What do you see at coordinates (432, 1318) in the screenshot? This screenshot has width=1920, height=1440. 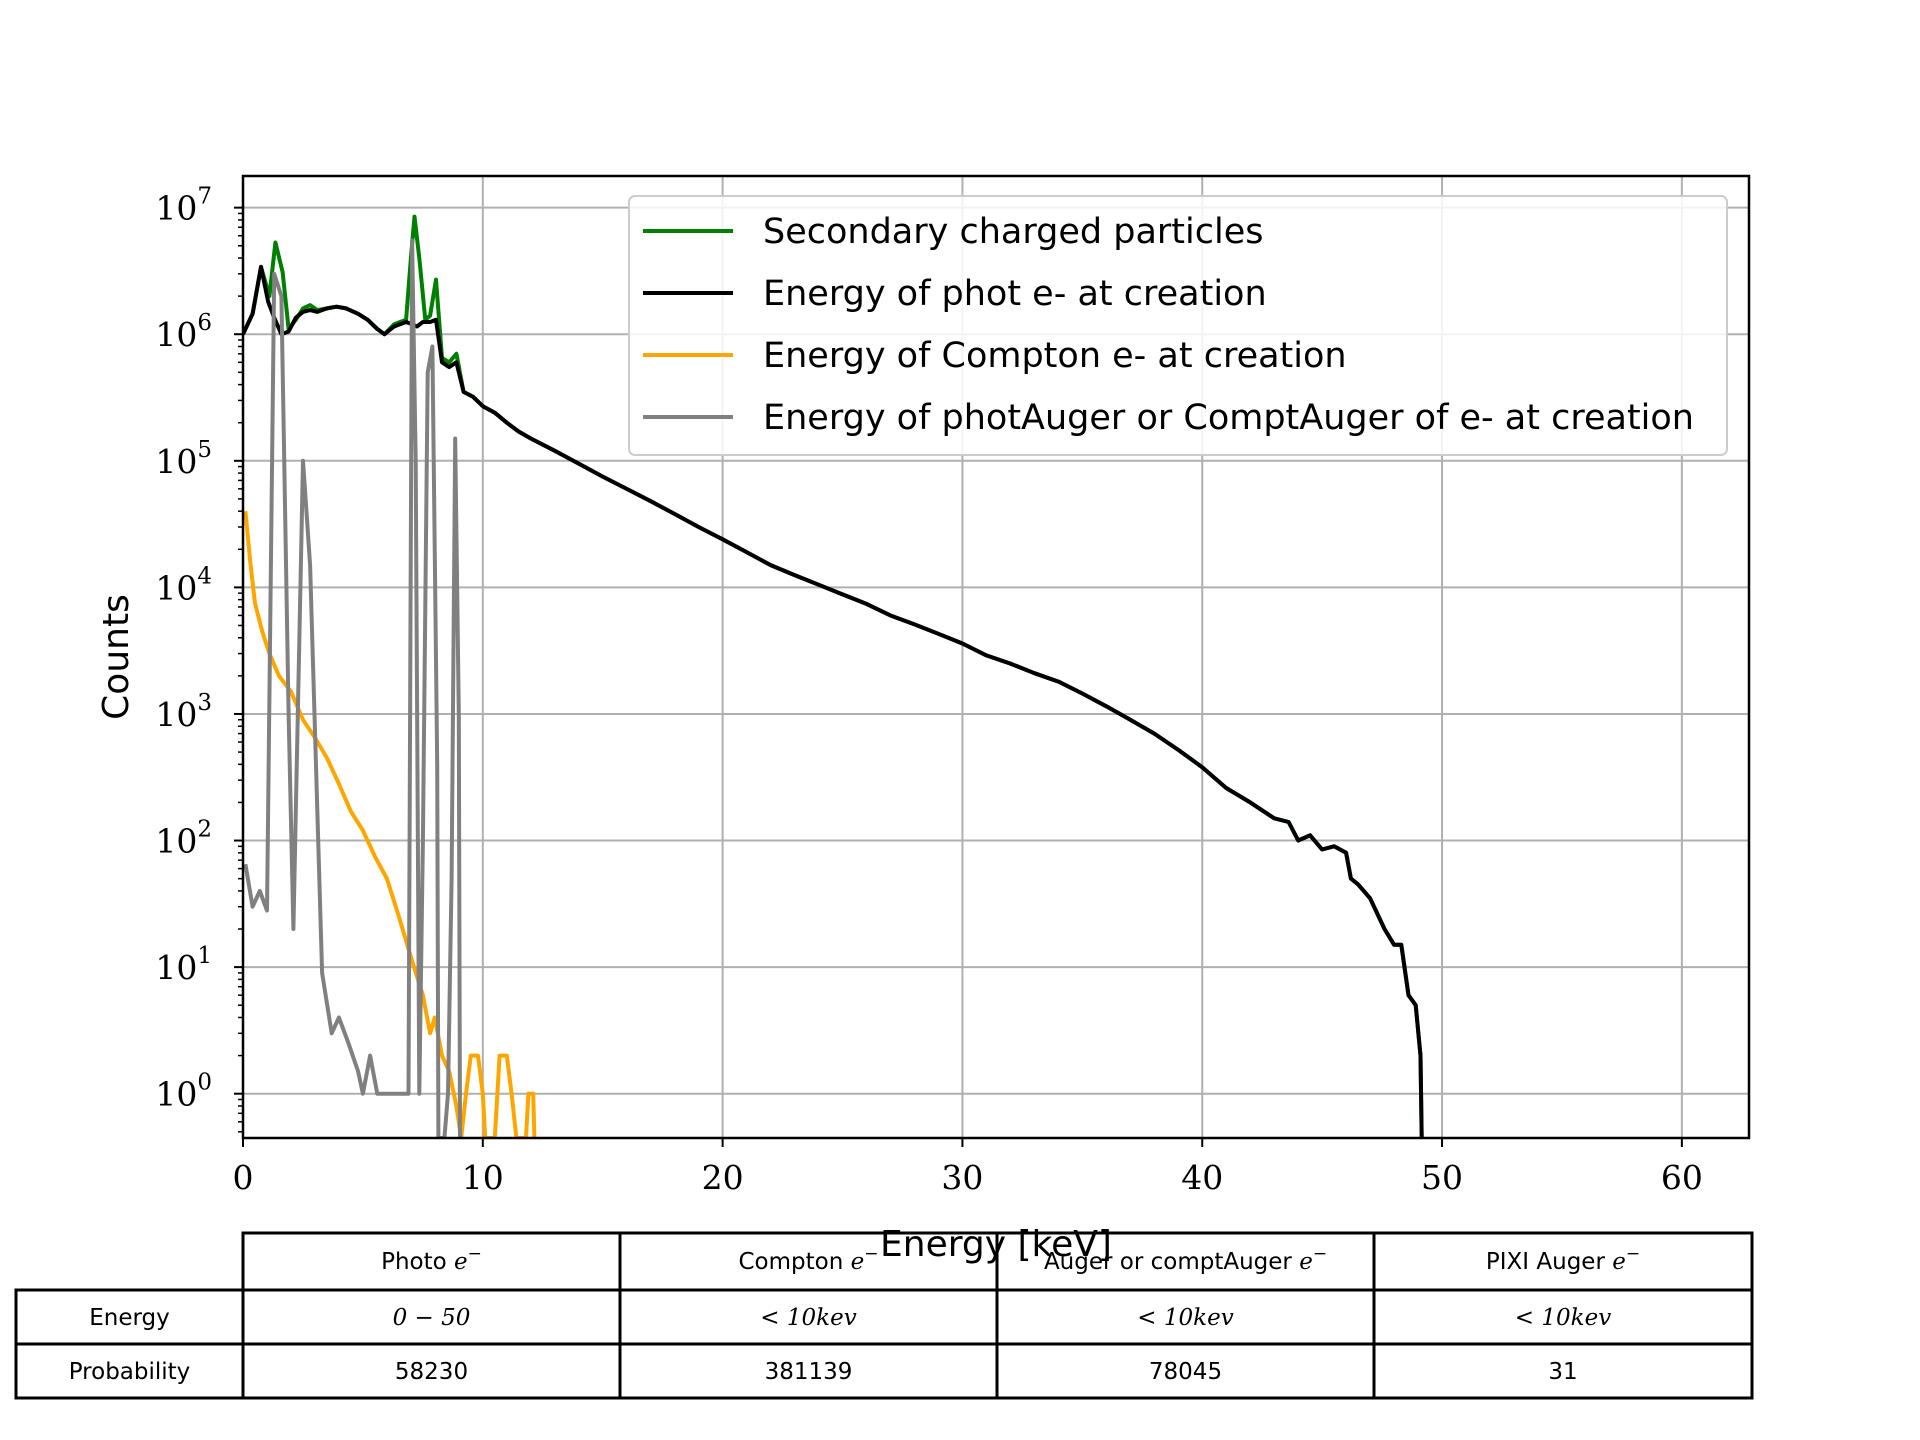 I see `table-cell: 0 − 50` at bounding box center [432, 1318].